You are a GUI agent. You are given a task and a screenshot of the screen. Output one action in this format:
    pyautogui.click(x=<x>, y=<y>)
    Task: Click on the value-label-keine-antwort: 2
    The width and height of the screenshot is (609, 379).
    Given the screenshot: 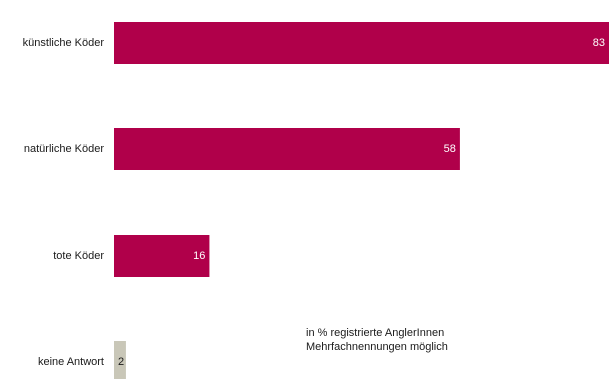 What is the action you would take?
    pyautogui.click(x=121, y=362)
    